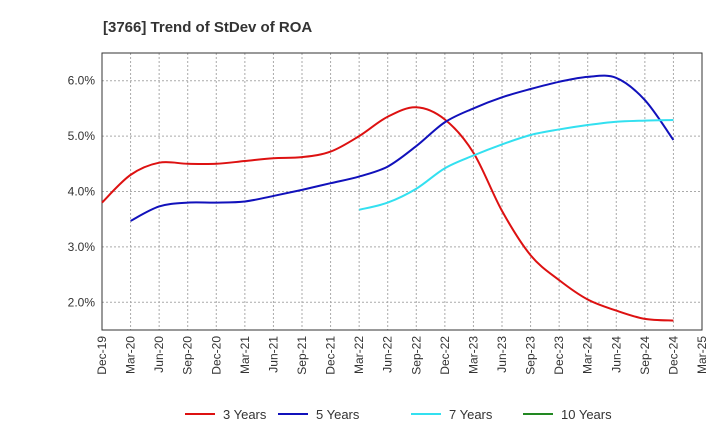 Image resolution: width=720 pixels, height=440 pixels. Describe the element at coordinates (471, 414) in the screenshot. I see `legend-label: 7 Years` at that location.